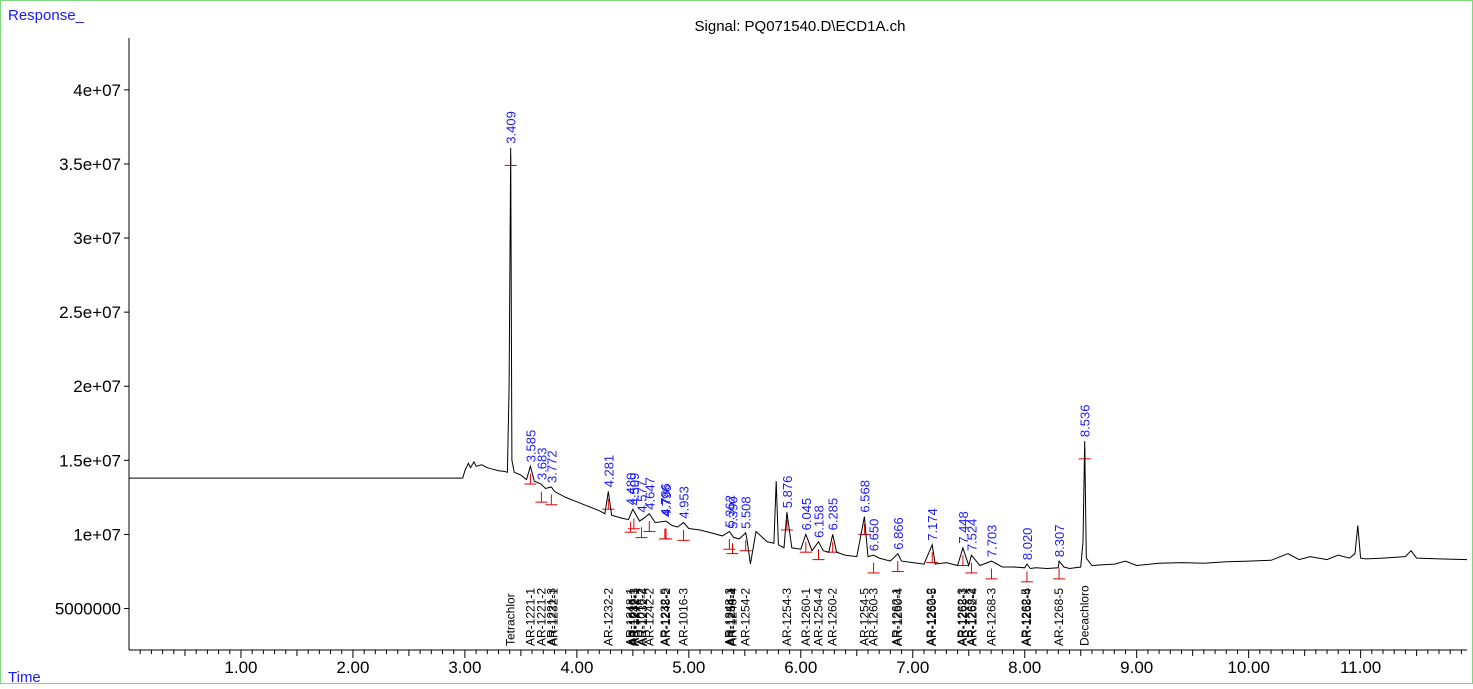 The height and width of the screenshot is (689, 1473). What do you see at coordinates (864, 617) in the screenshot?
I see `compound-label: AR-1254-5` at bounding box center [864, 617].